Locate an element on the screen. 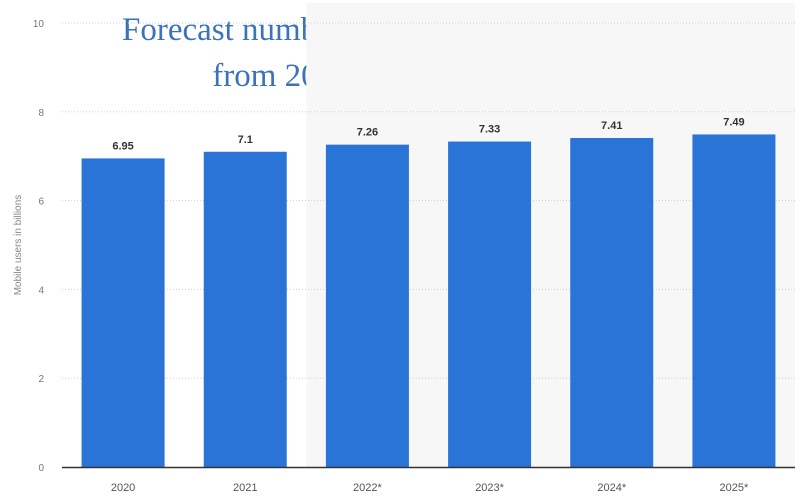  y-tick-label: 8 is located at coordinates (41, 113).